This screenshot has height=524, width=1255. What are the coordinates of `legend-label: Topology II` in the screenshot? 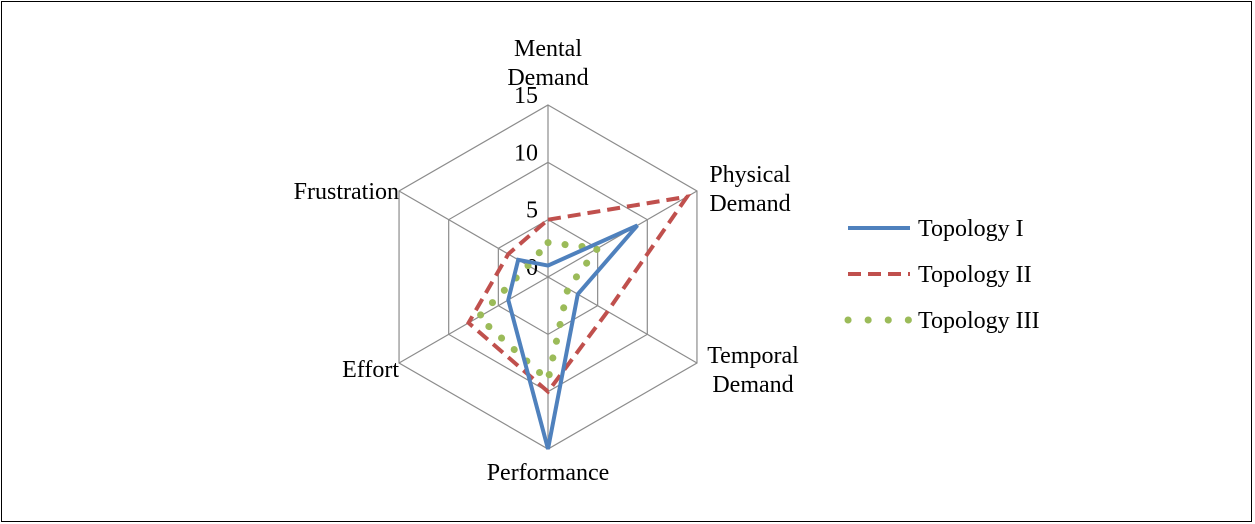 It's located at (975, 275).